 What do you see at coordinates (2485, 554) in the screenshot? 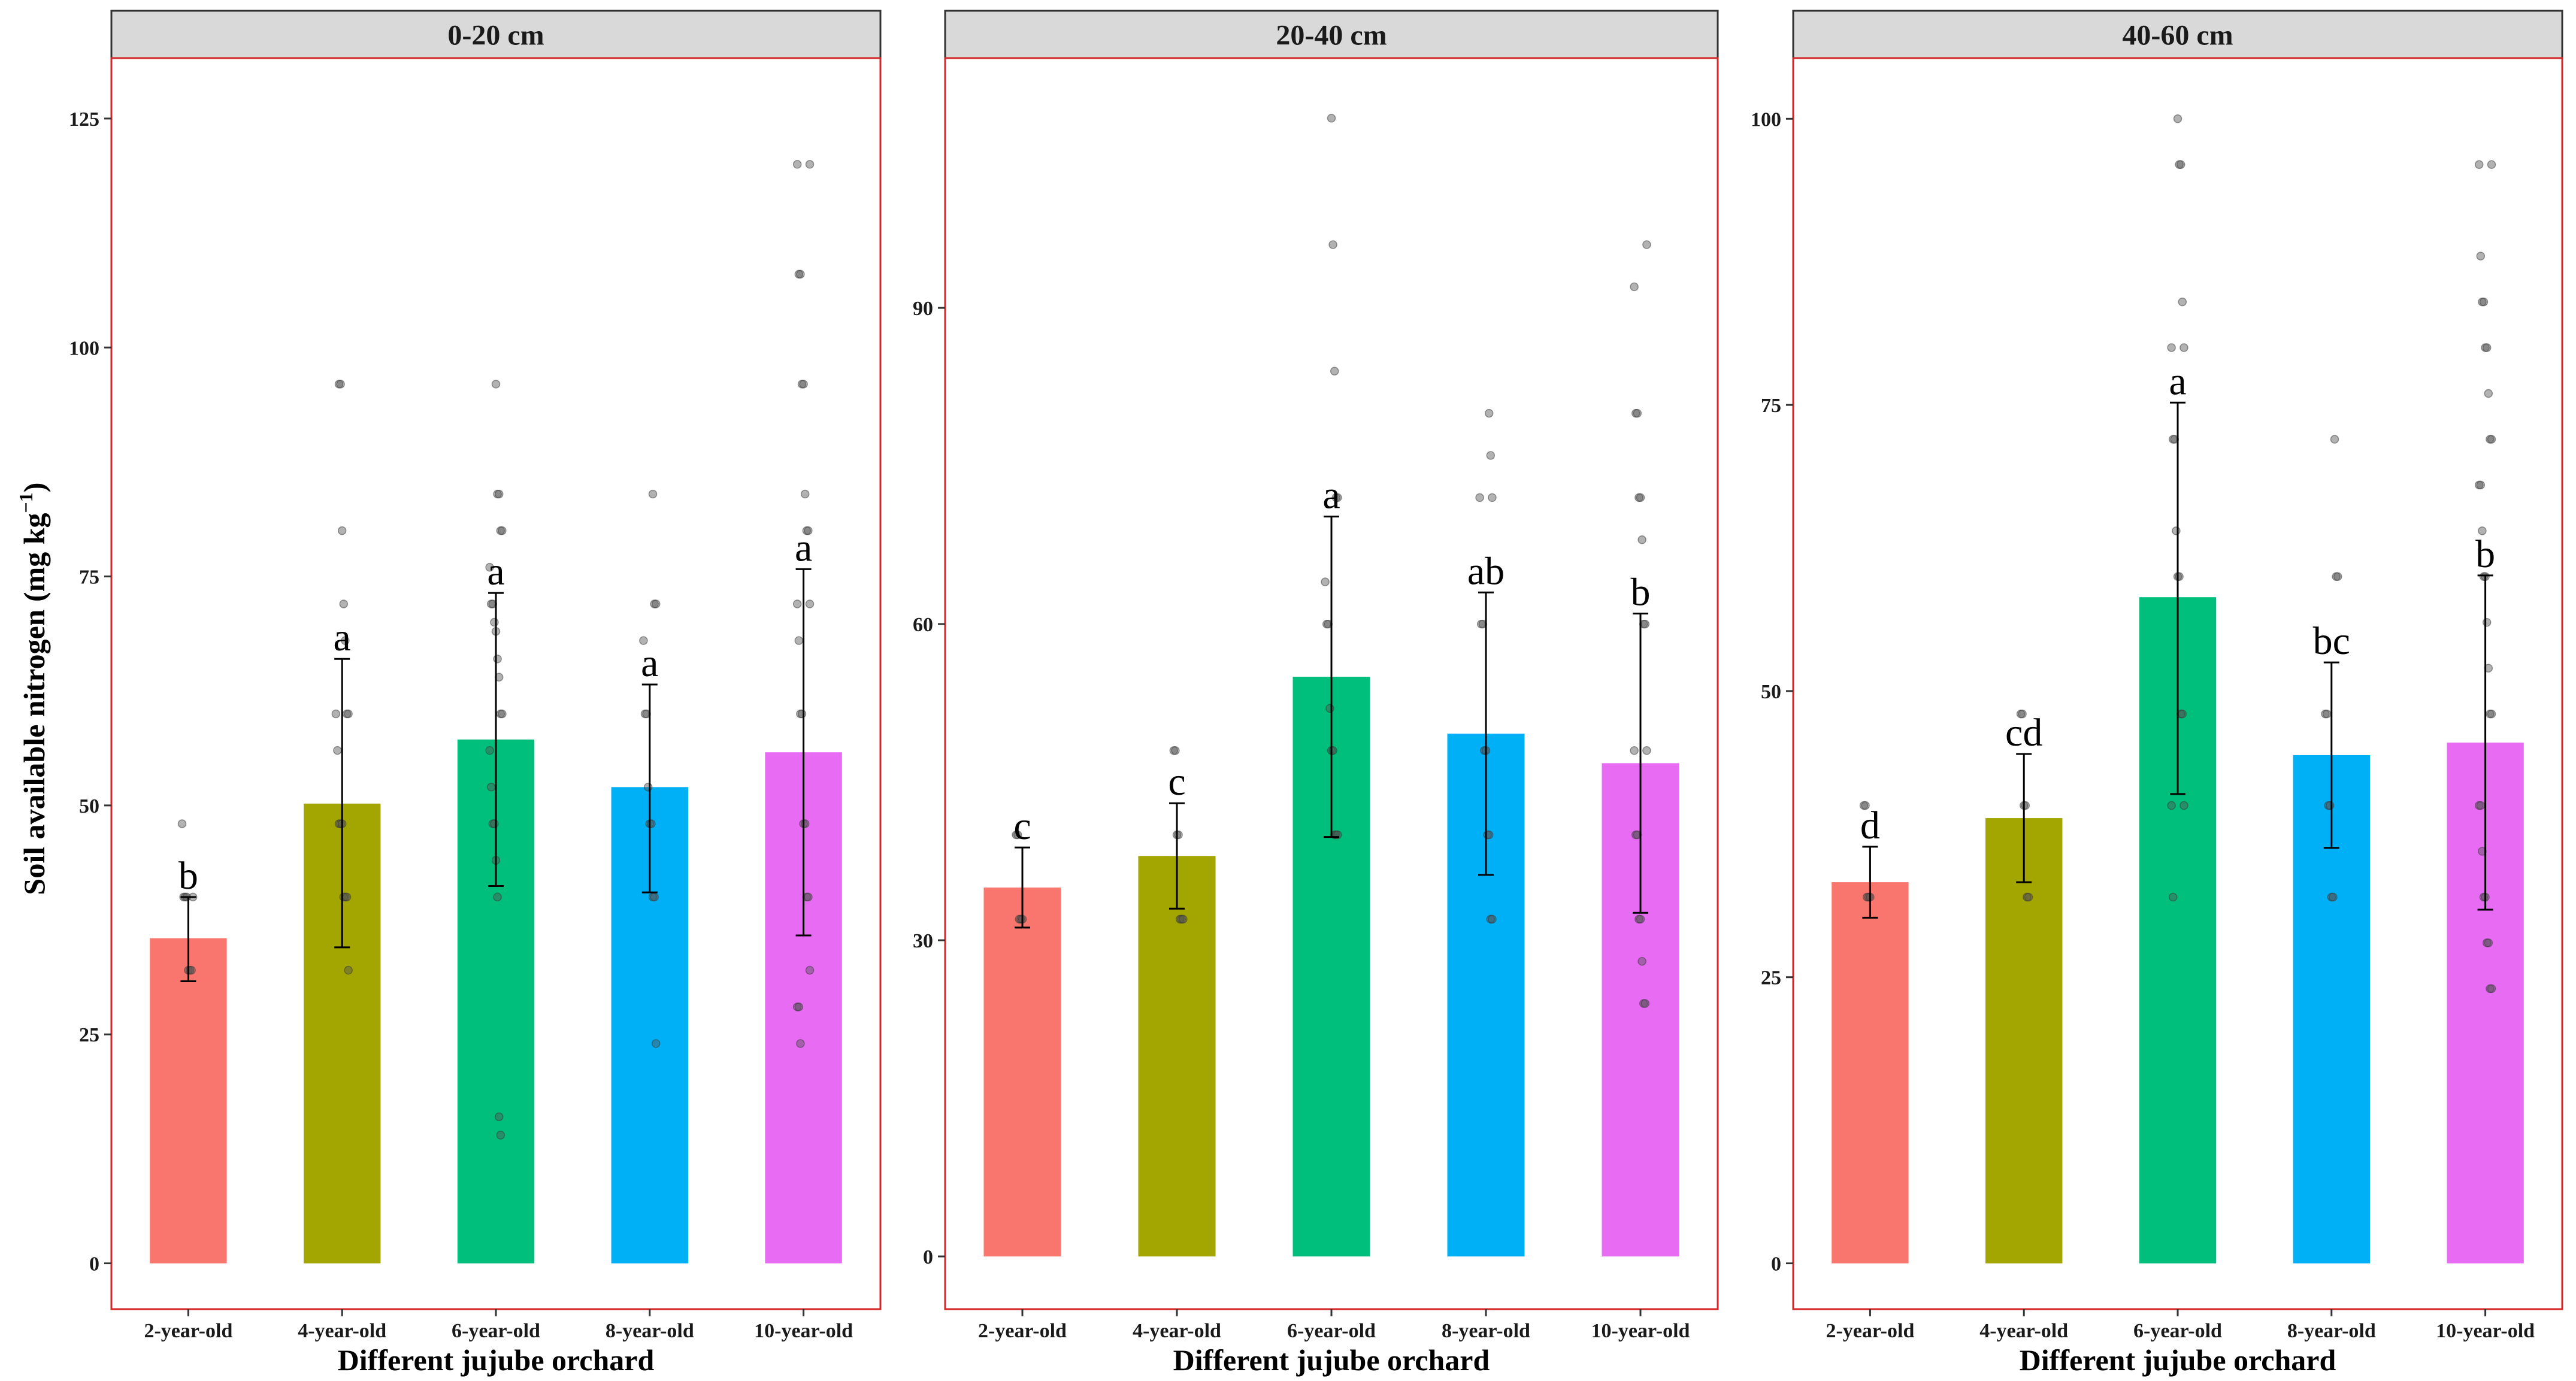
I see `panel-40-60-cm-10-year-old-significance-letter: b` at bounding box center [2485, 554].